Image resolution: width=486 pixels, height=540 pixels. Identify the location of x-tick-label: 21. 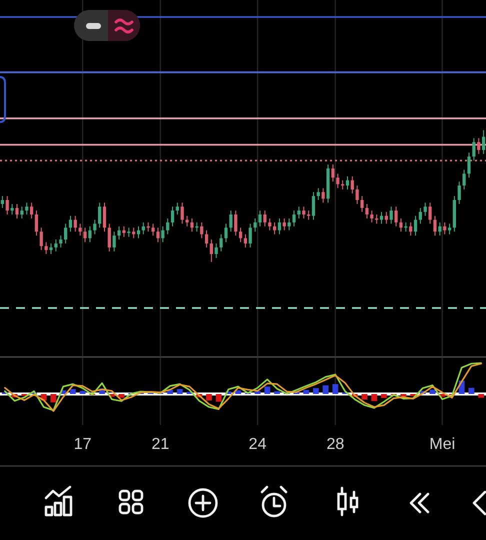
(160, 444).